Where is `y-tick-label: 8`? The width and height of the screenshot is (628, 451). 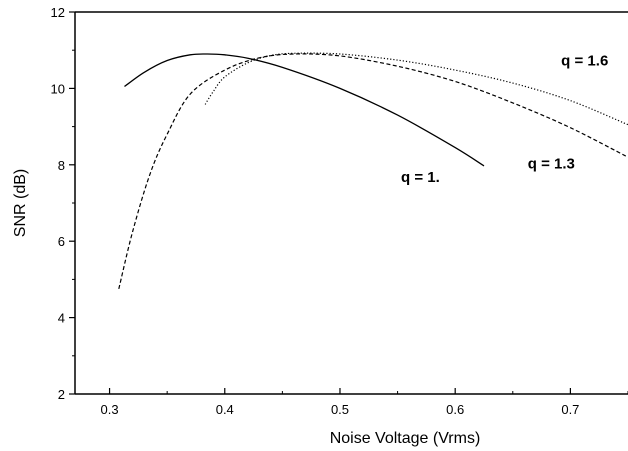
y-tick-label: 8 is located at coordinates (61, 165).